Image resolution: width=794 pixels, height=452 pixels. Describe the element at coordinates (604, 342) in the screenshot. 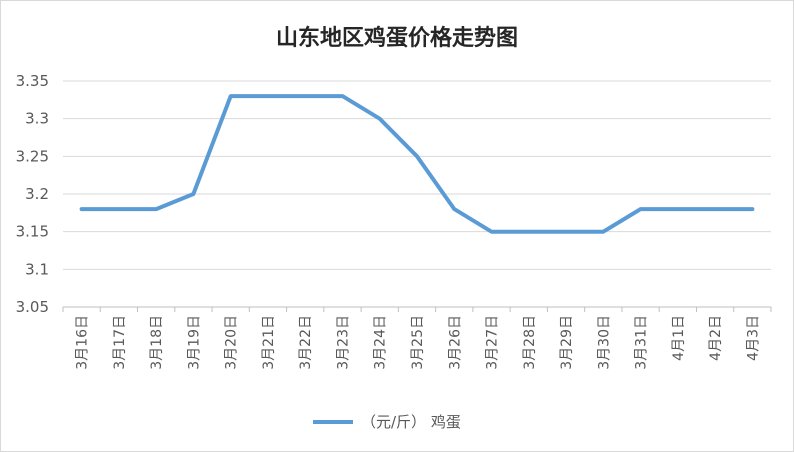

I see `x-tick-label: 3月30日` at that location.